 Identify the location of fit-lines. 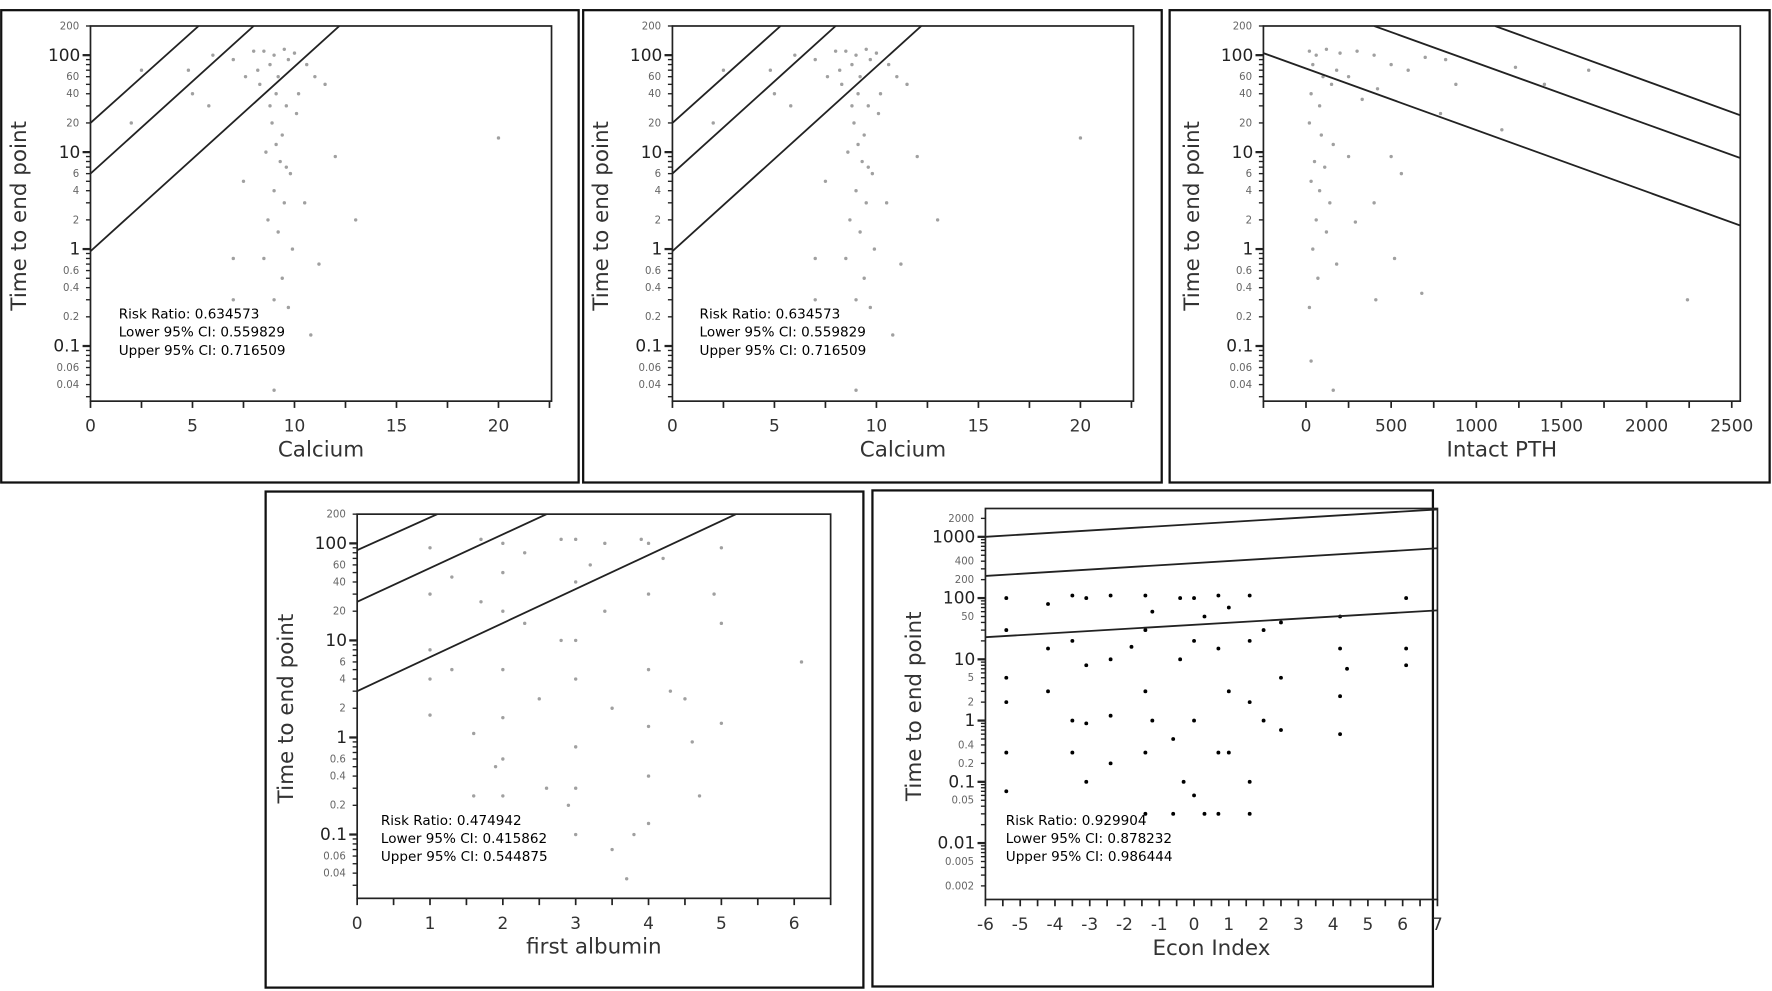
(1211, 573).